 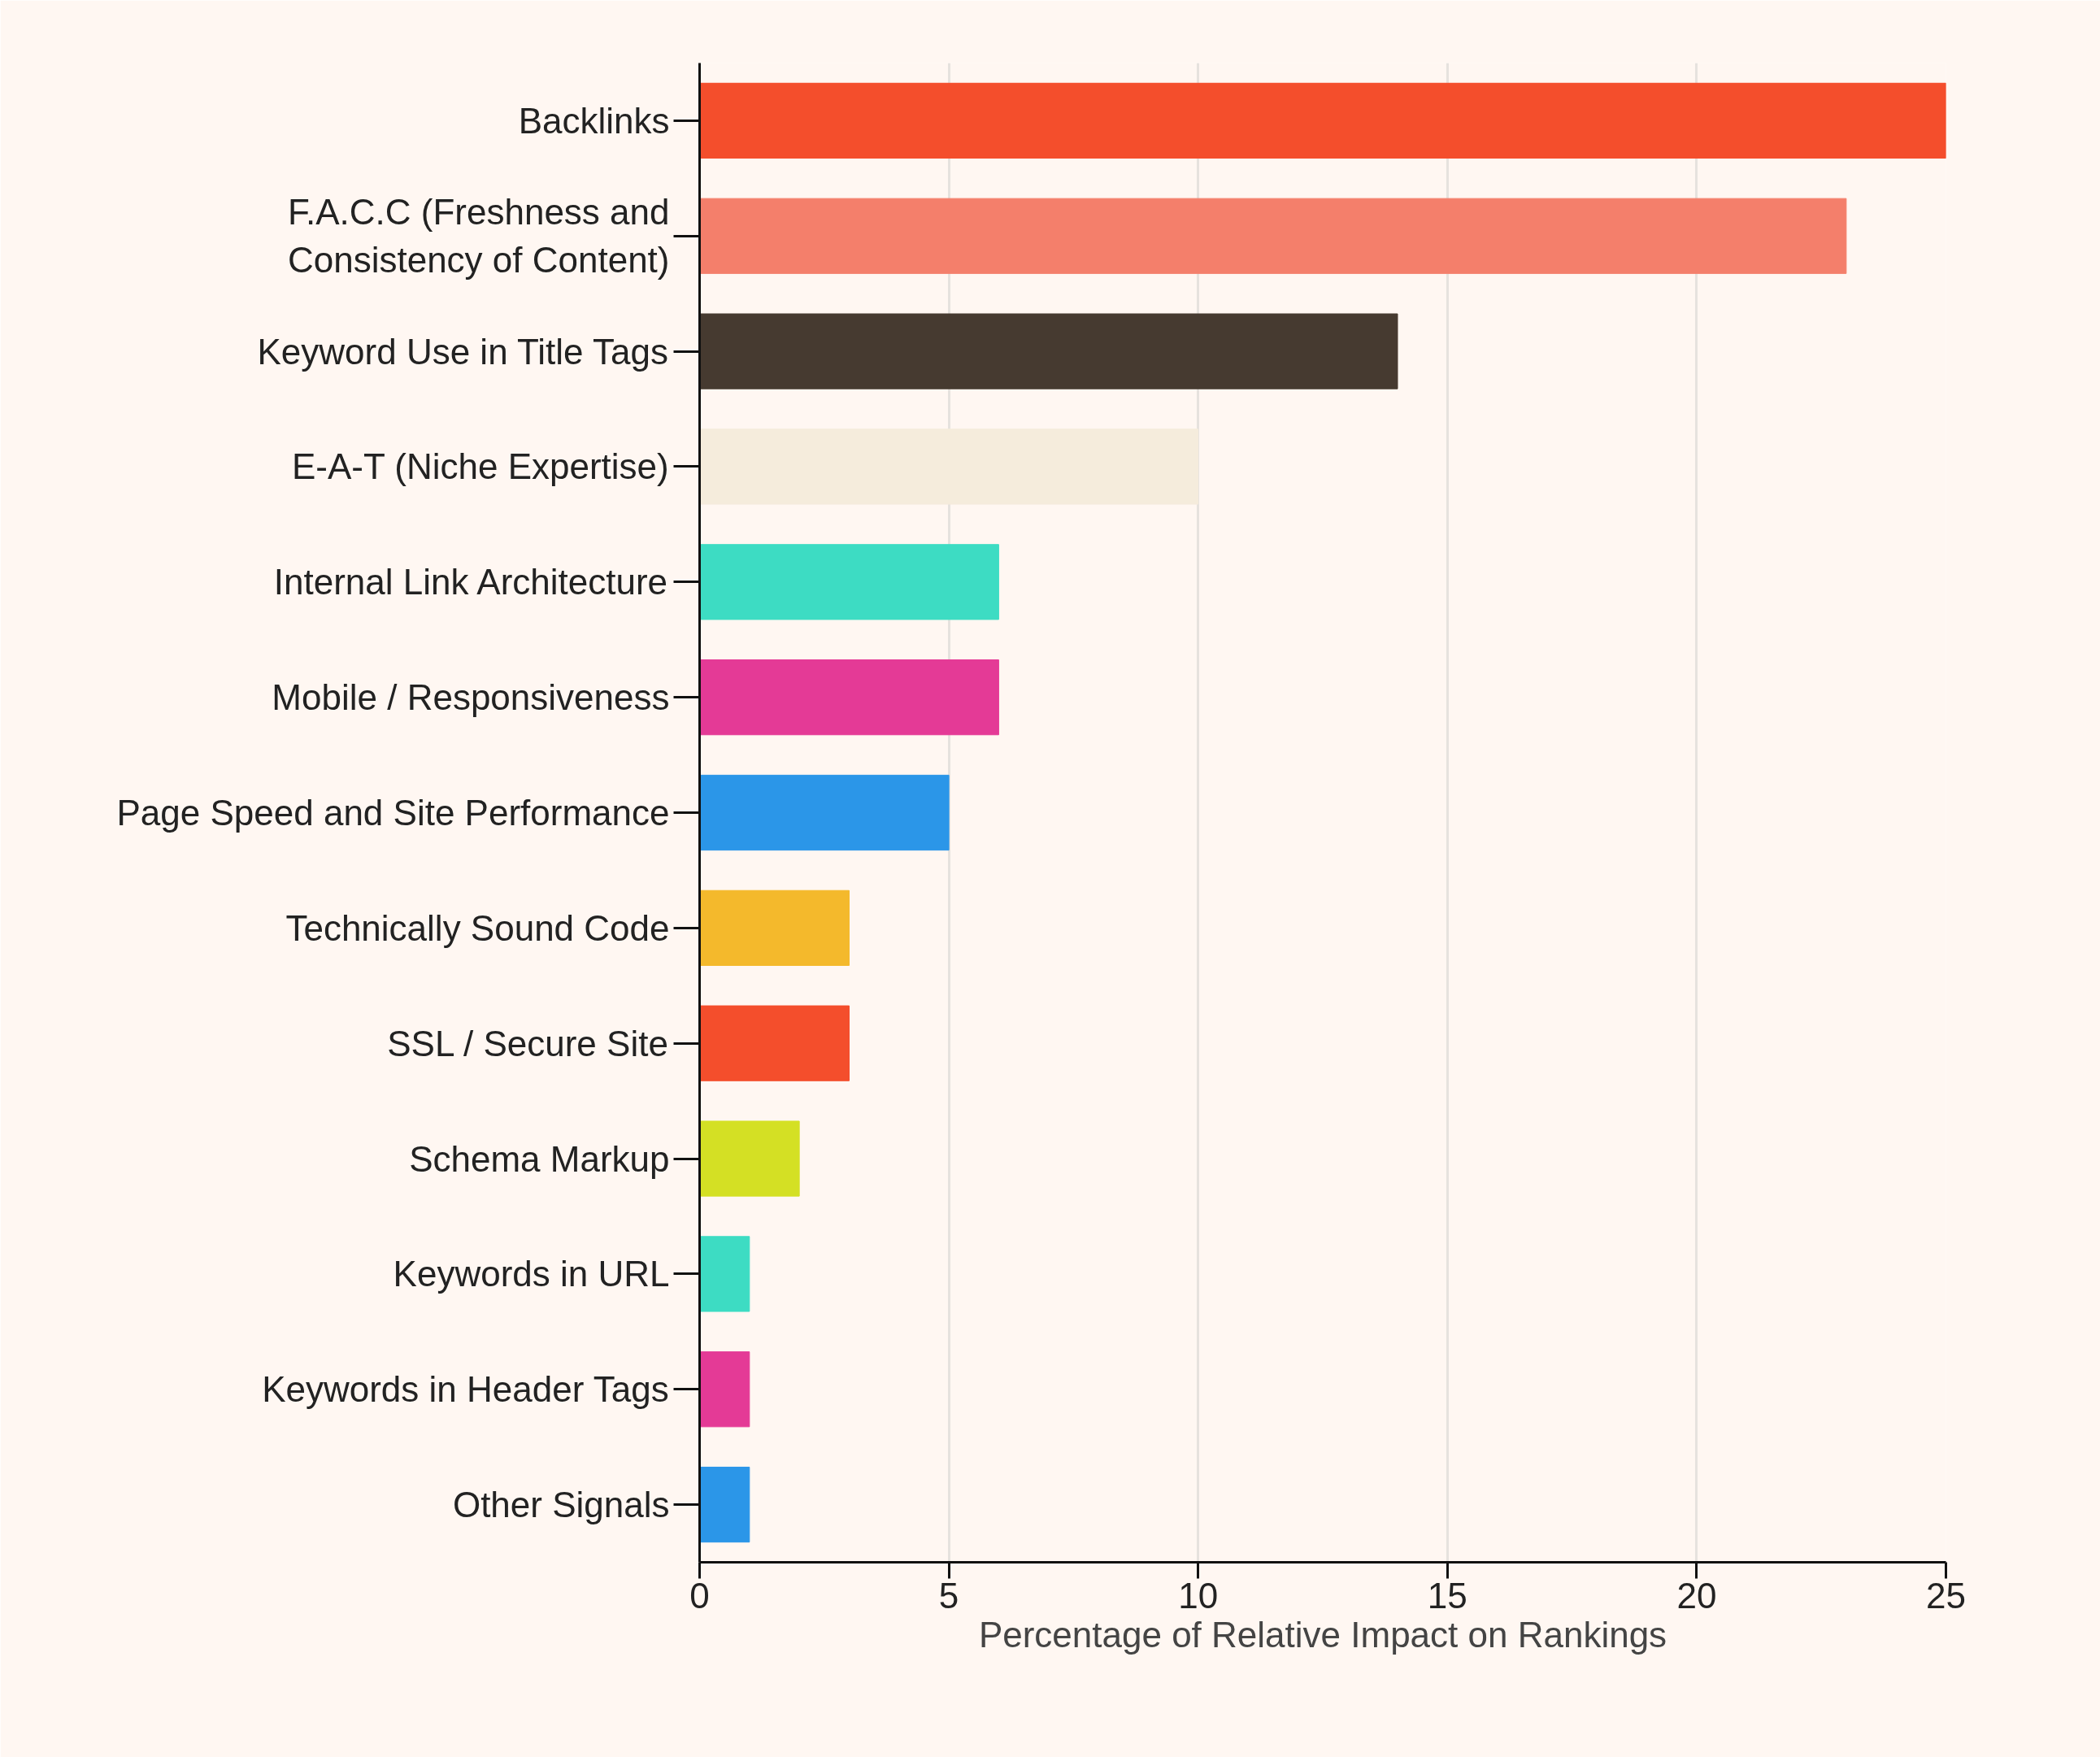 I want to click on x-tick-label: 25, so click(x=1946, y=1595).